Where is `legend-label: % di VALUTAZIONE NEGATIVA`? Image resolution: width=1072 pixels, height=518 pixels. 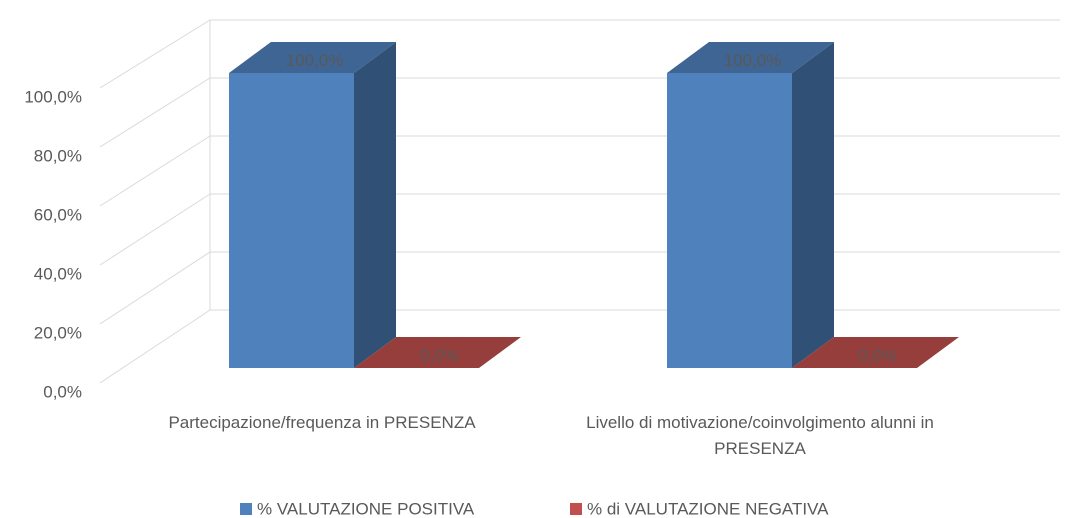
legend-label: % di VALUTAZIONE NEGATIVA is located at coordinates (708, 508).